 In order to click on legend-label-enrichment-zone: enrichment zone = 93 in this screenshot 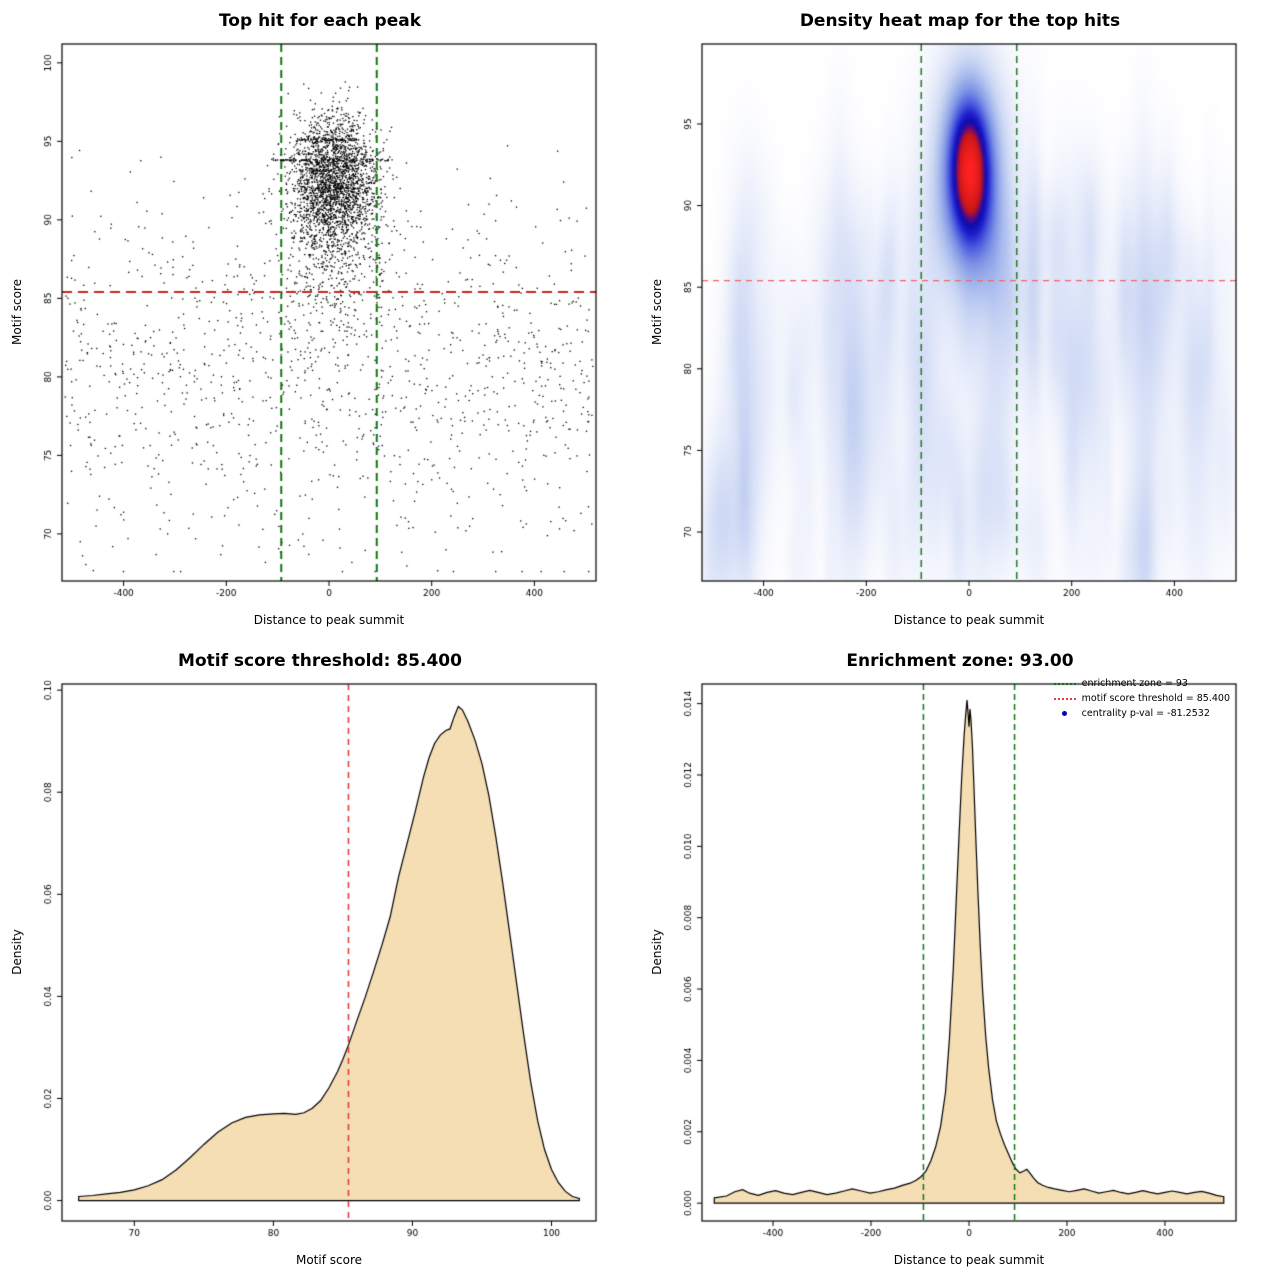, I will do `click(1134, 683)`.